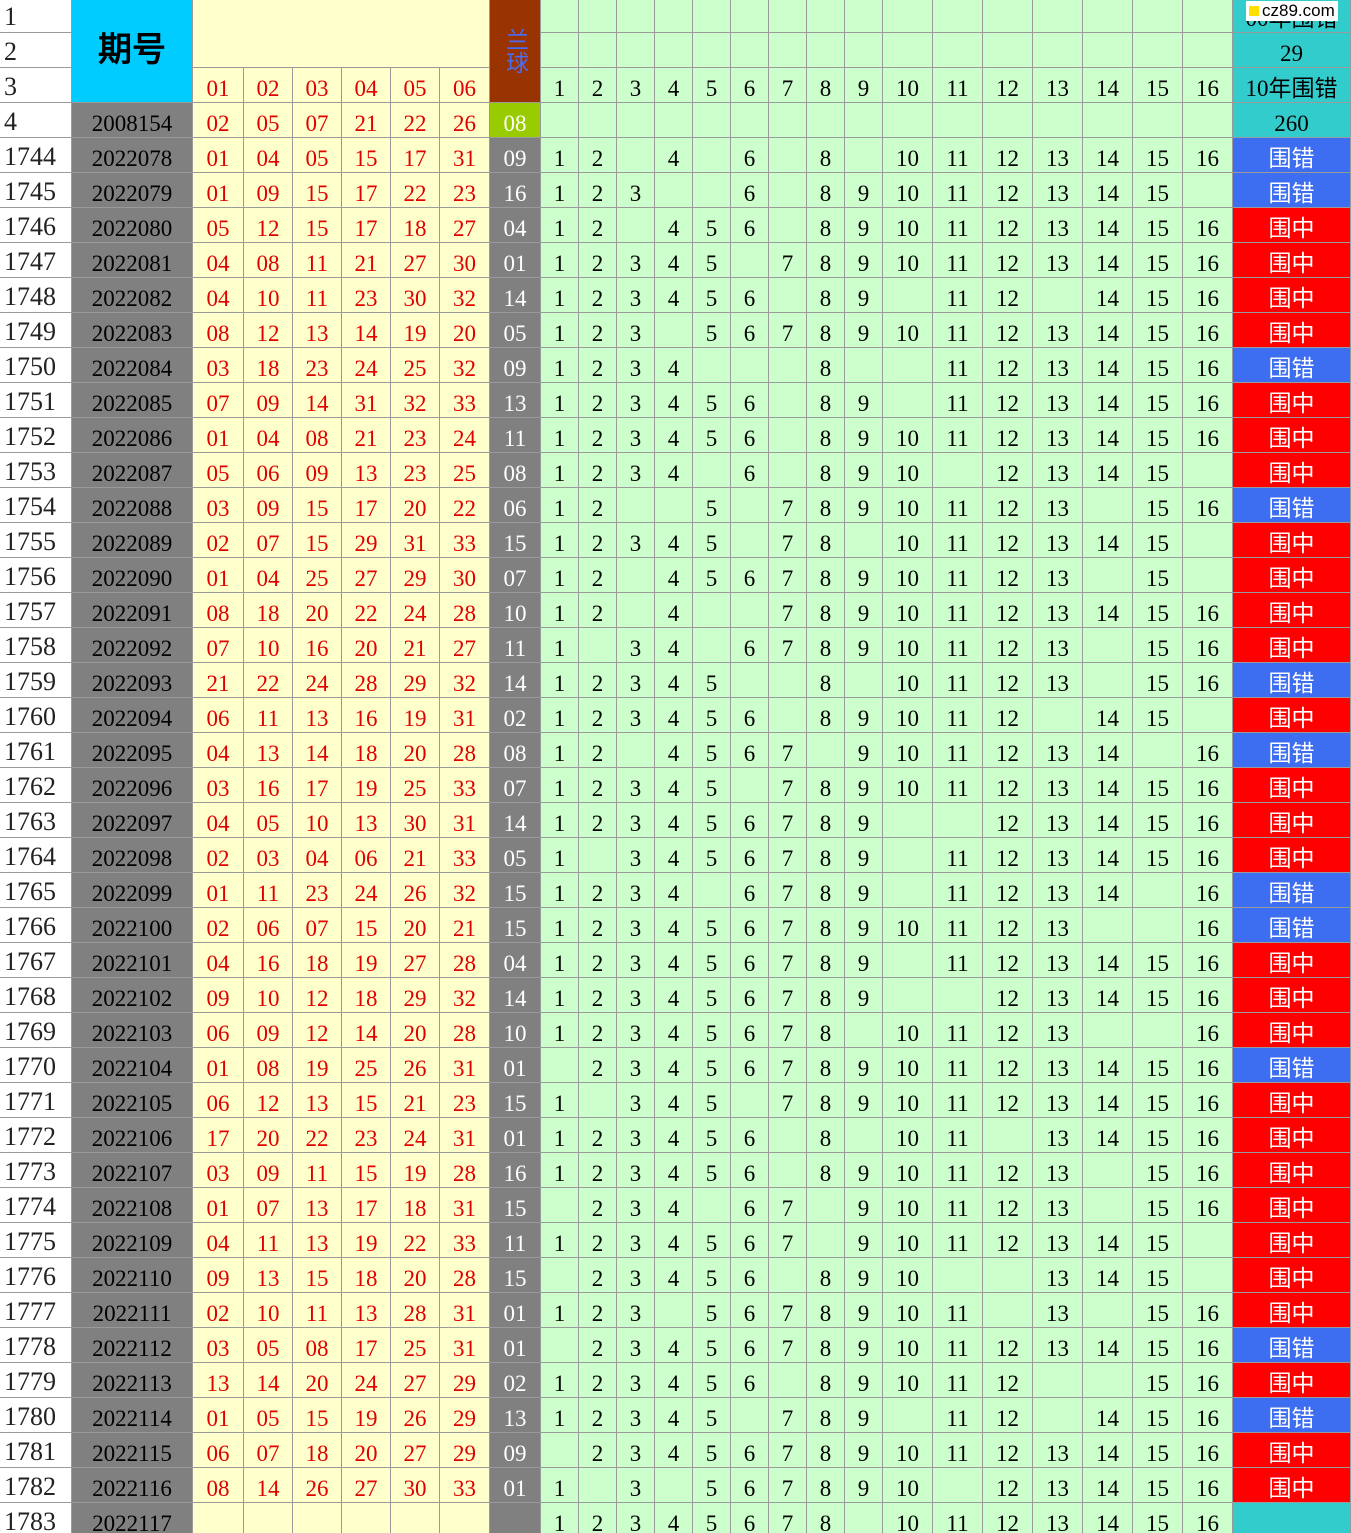 The height and width of the screenshot is (1533, 1351). I want to click on blue-ball: 07, so click(515, 575).